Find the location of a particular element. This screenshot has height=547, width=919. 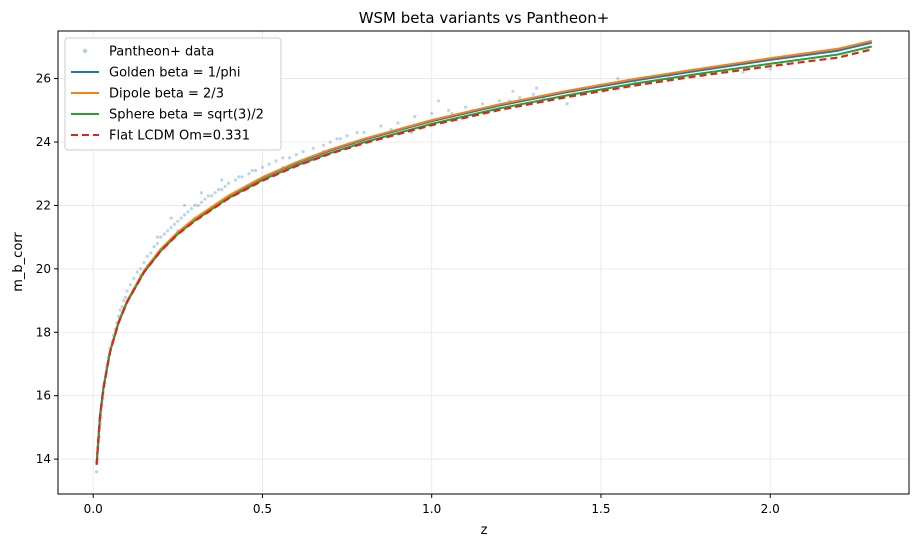

y-axis-label: m_b_corr is located at coordinates (18, 262).